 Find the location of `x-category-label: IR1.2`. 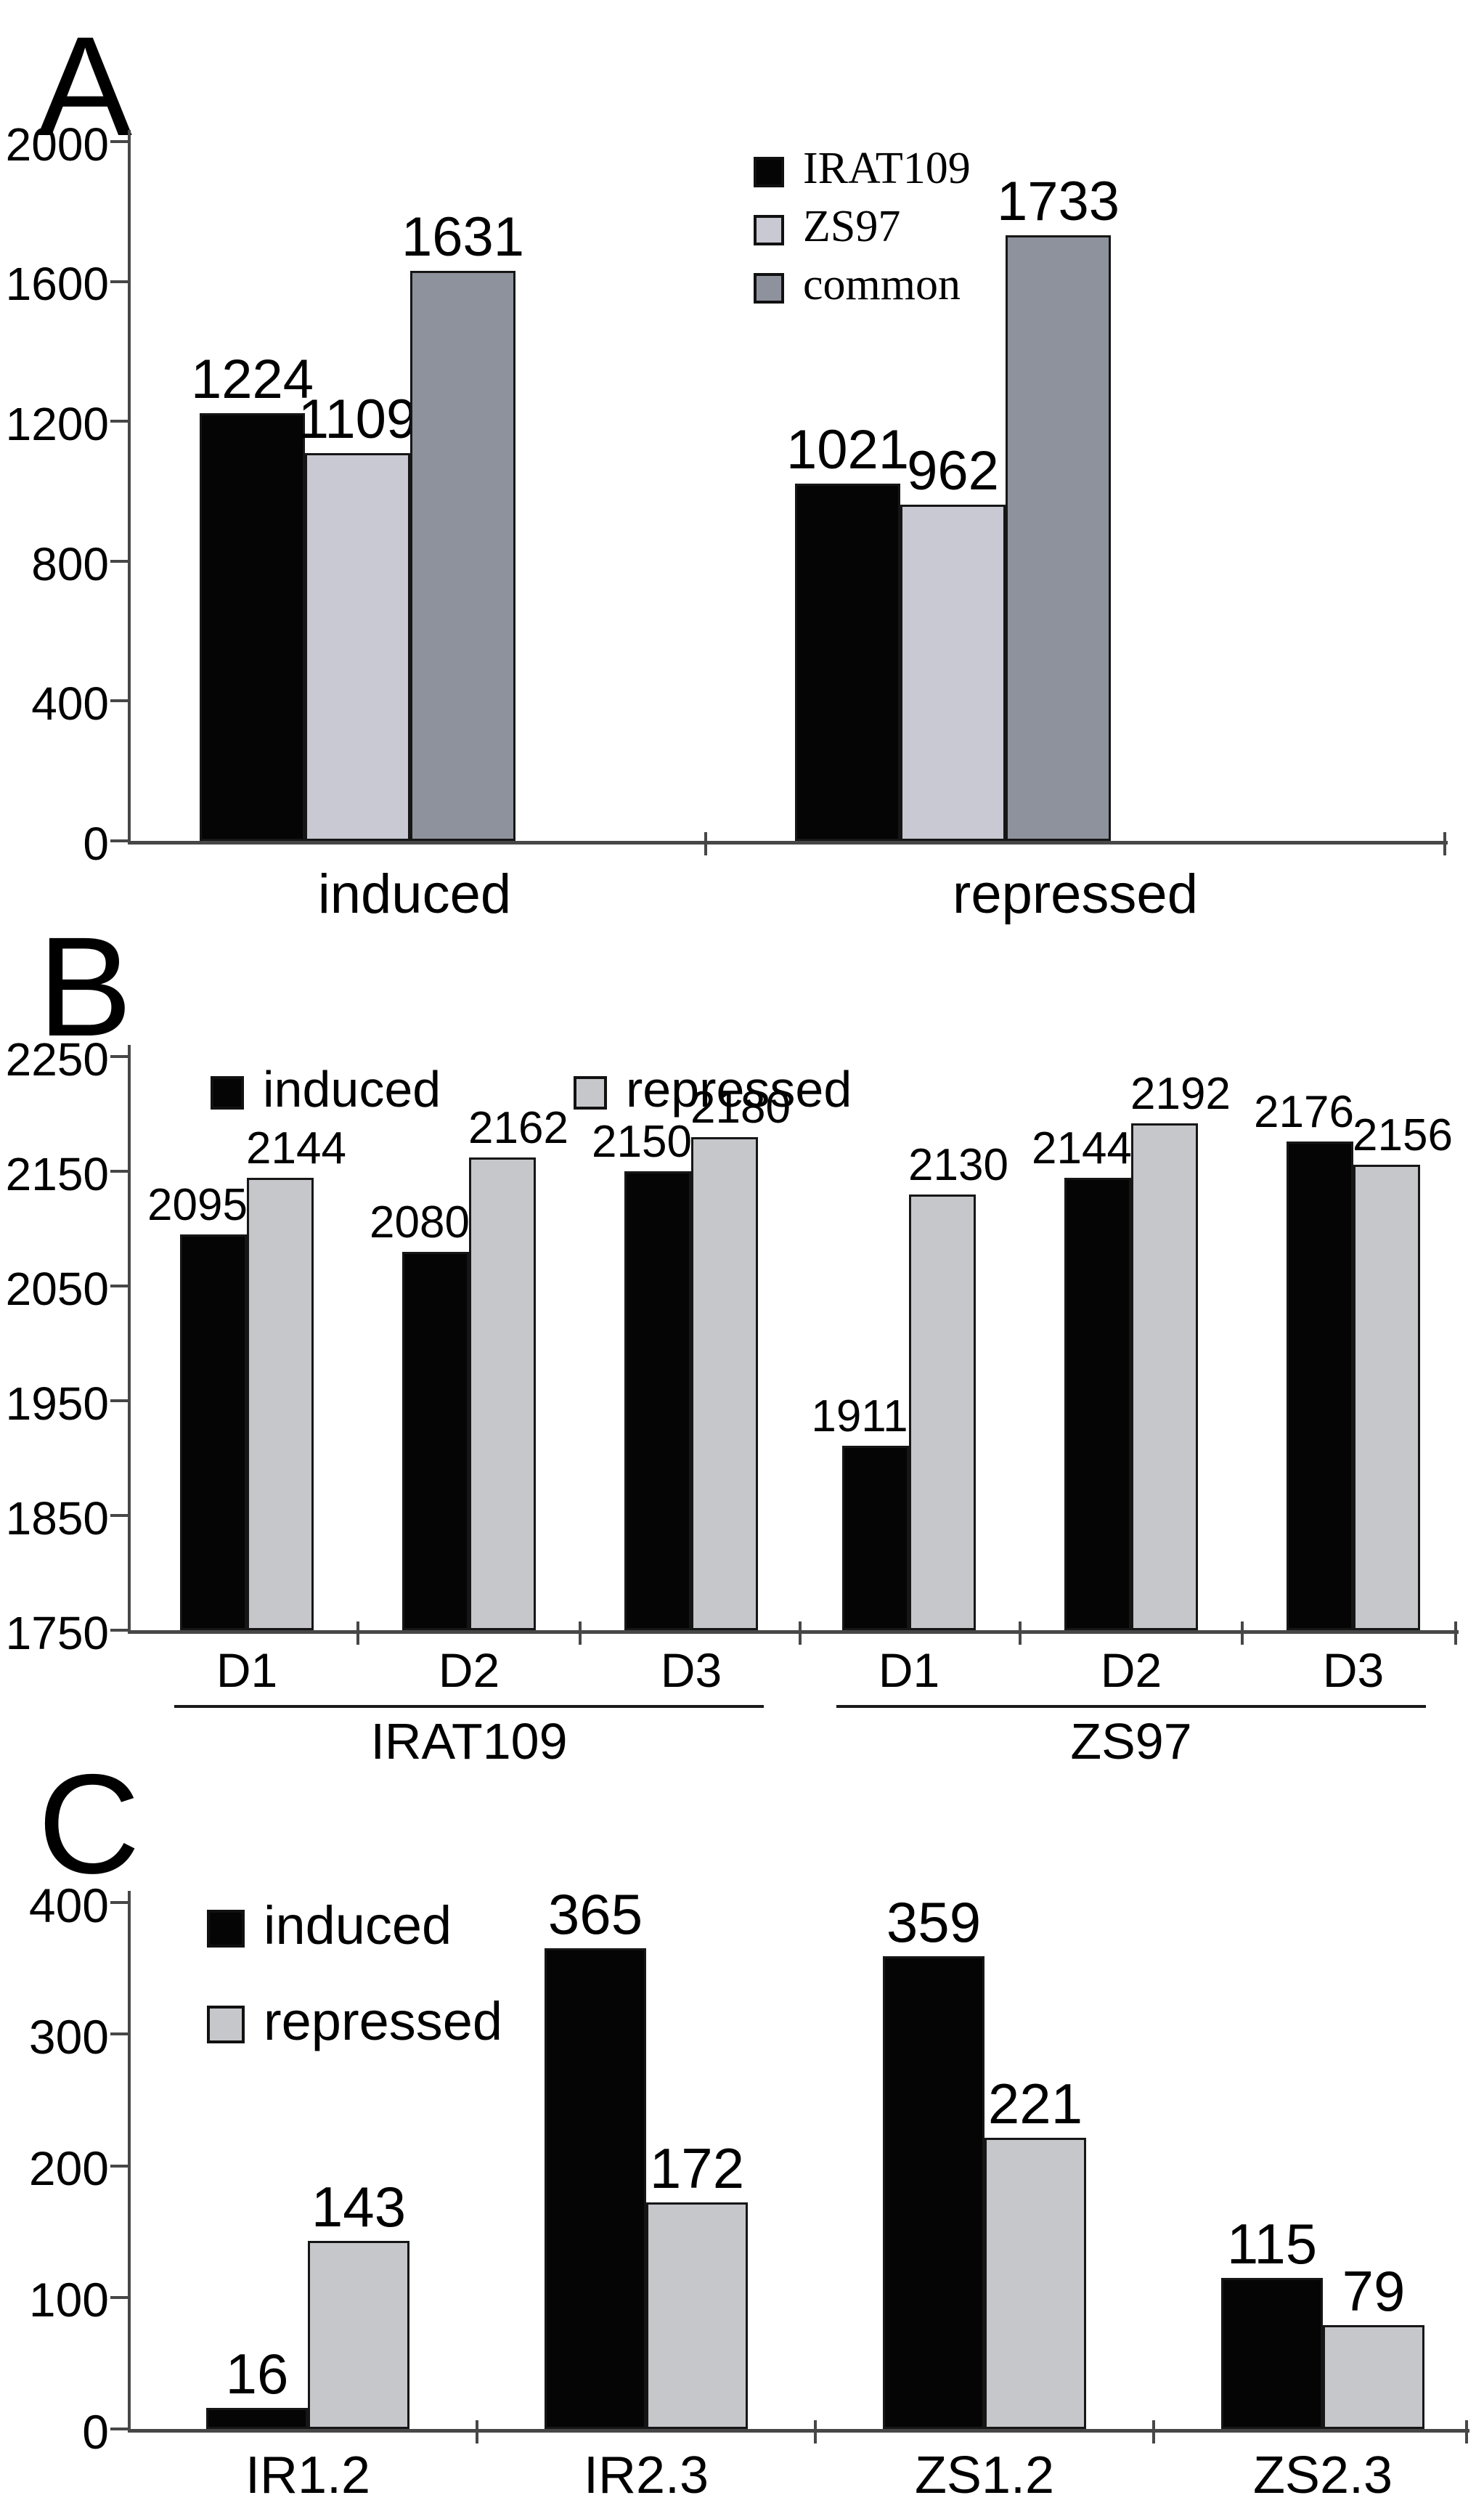

x-category-label: IR1.2 is located at coordinates (308, 2475).